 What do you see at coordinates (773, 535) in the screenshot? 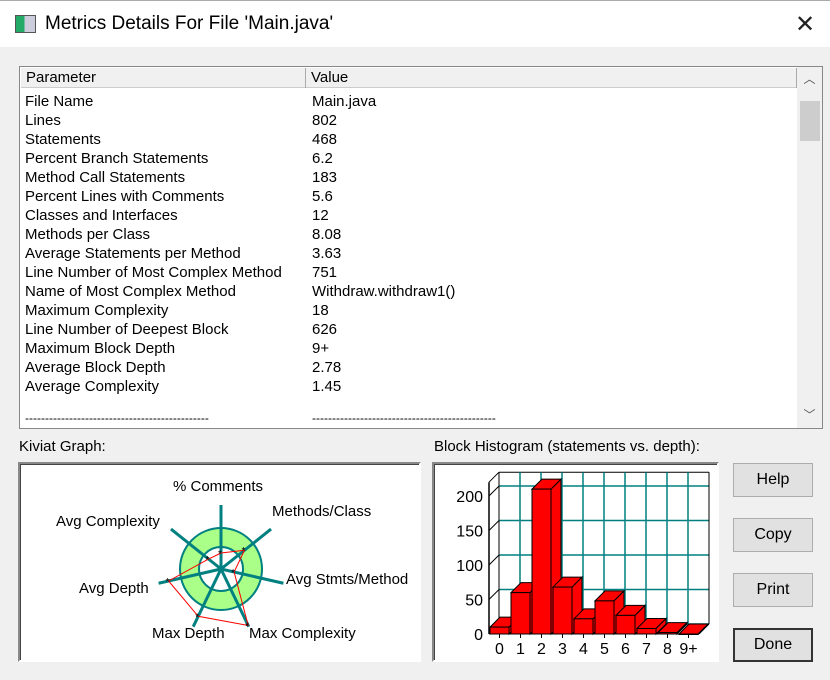
I see `copy-button: Copy` at bounding box center [773, 535].